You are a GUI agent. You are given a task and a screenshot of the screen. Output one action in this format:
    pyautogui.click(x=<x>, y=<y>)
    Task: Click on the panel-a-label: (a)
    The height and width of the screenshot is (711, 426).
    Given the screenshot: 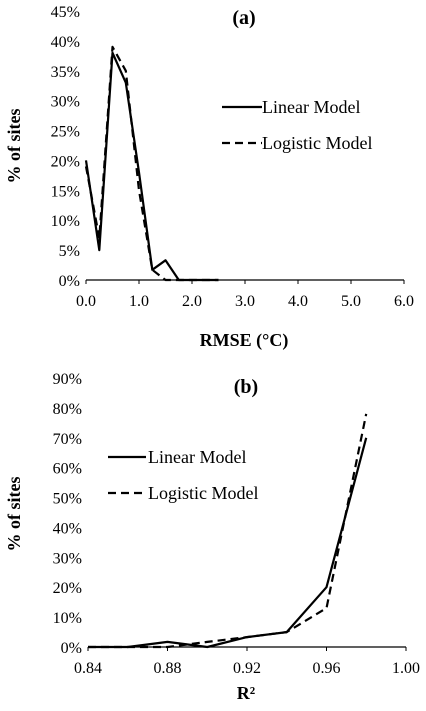 What is the action you would take?
    pyautogui.click(x=243, y=18)
    